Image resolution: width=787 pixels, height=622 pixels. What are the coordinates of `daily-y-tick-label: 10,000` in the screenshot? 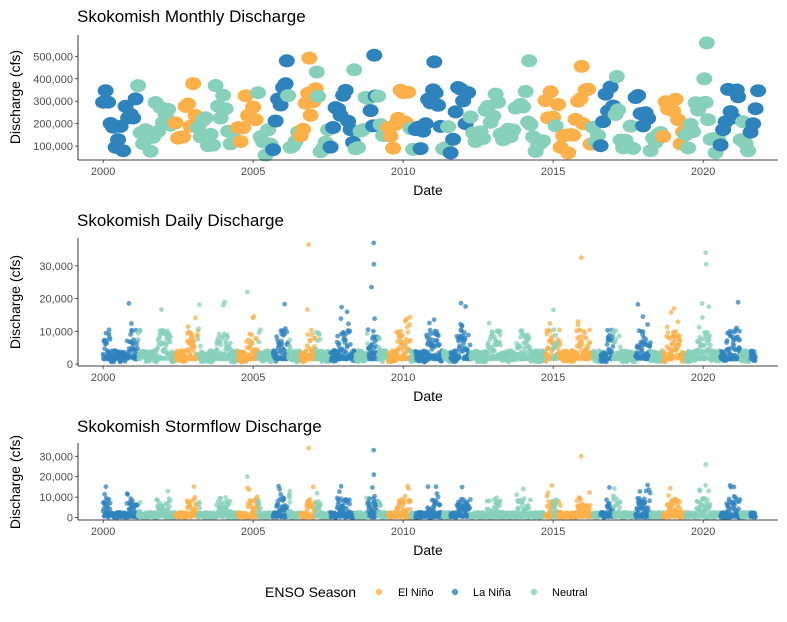 It's located at (56, 332).